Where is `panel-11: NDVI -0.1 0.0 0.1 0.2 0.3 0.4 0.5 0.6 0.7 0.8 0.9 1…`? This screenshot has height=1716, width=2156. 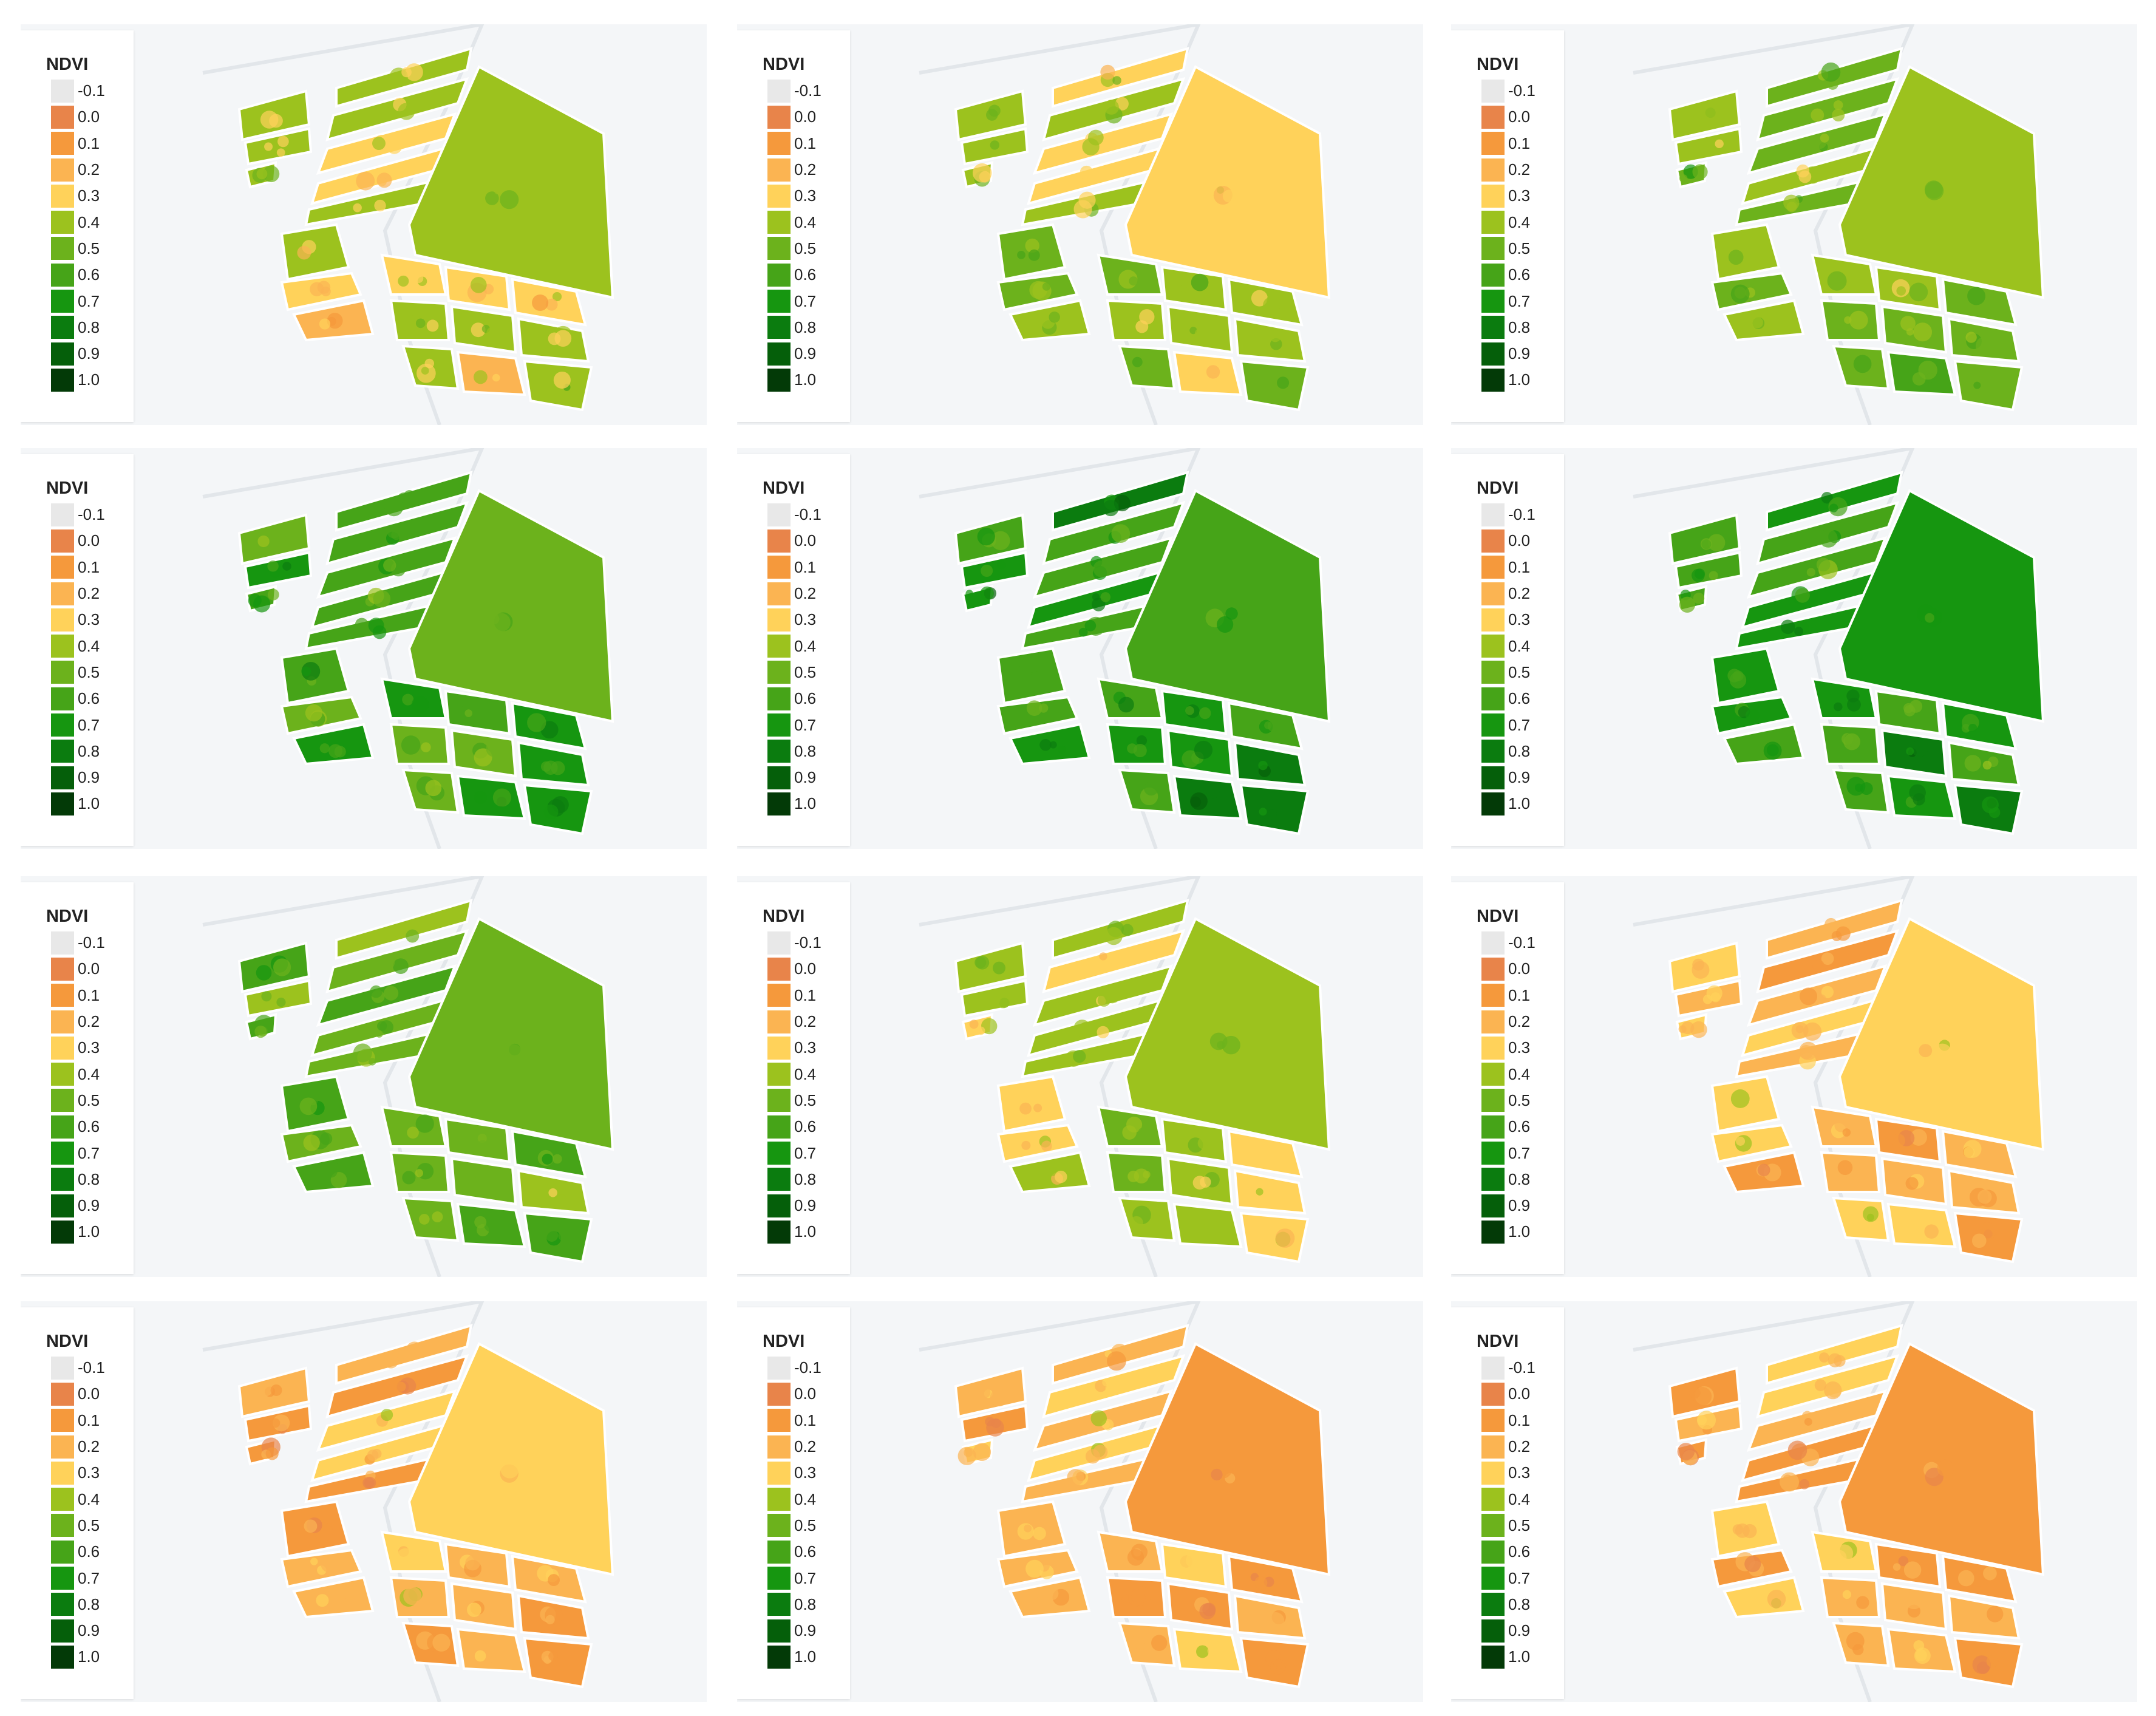 panel-11: NDVI -0.1 0.0 0.1 0.2 0.3 0.4 0.5 0.6 0.7 0.8 0.9 1… is located at coordinates (1080, 1501).